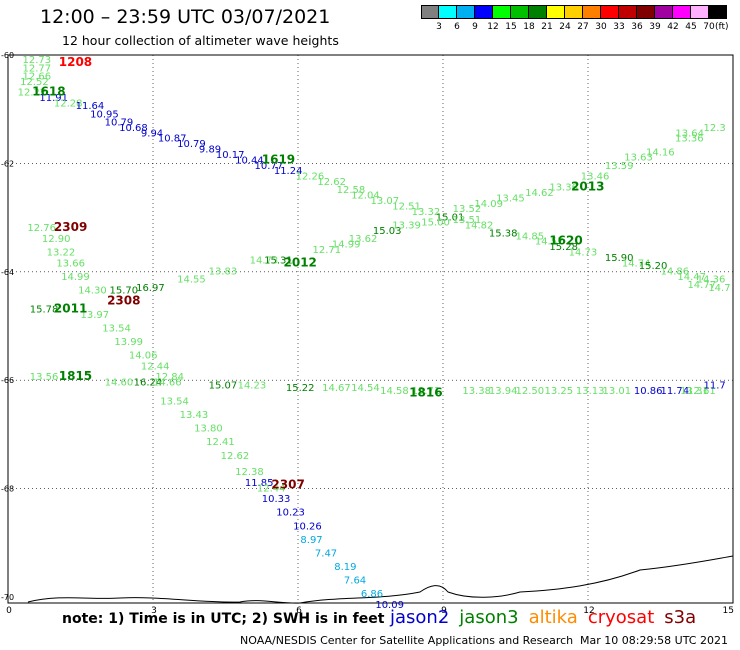 The width and height of the screenshot is (740, 650). Describe the element at coordinates (636, 263) in the screenshot. I see `wave-height-value: 14.74` at that location.